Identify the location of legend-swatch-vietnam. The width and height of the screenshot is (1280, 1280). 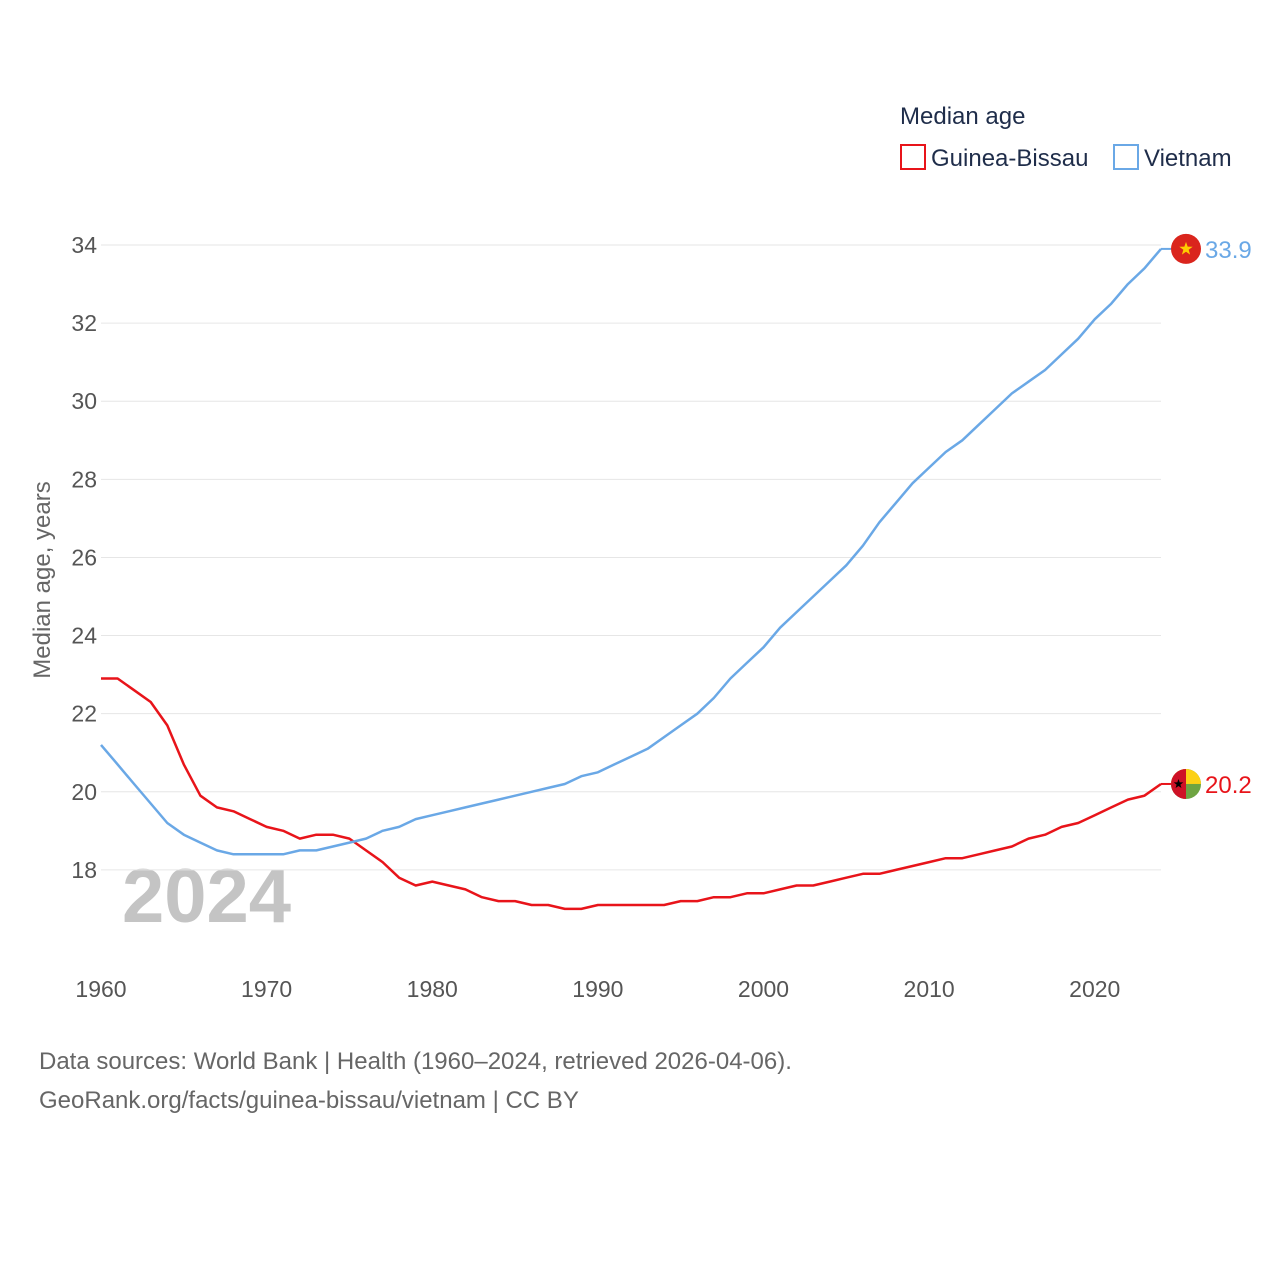
(1126, 157).